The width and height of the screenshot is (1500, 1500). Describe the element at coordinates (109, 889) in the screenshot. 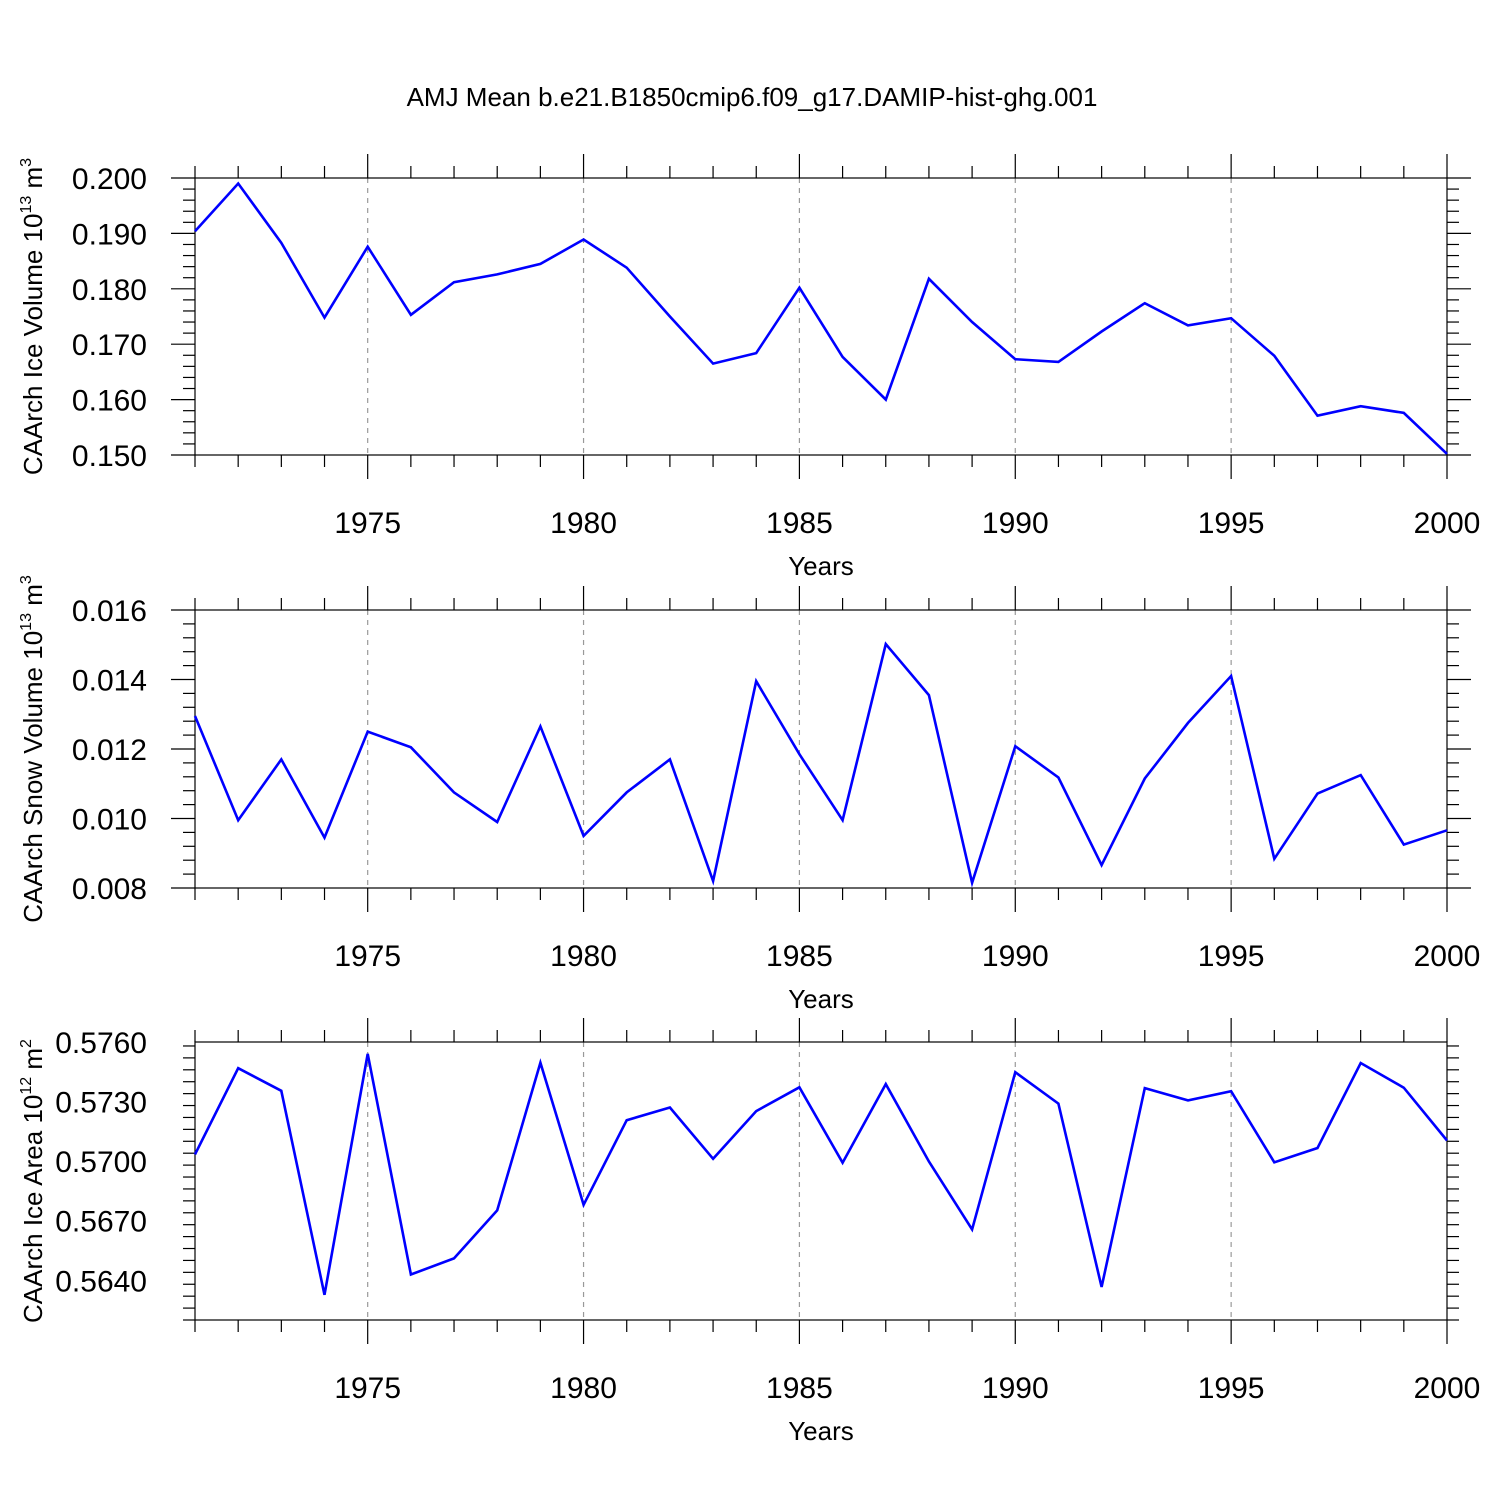

I see `y-tick-label: 0.008` at that location.